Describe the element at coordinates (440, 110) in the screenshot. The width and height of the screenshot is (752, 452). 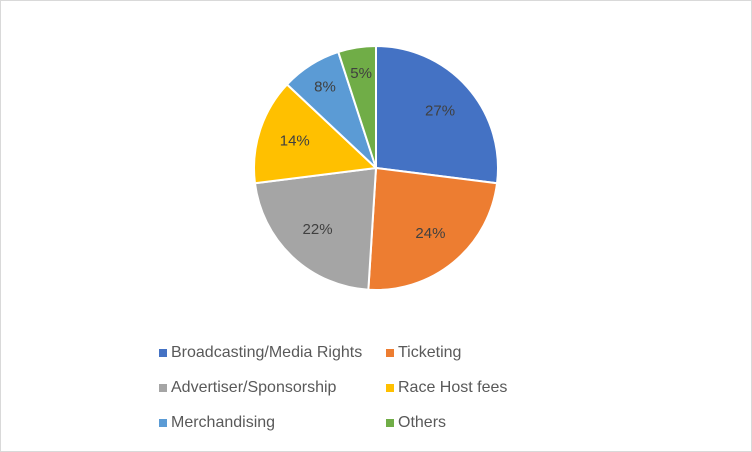
I see `data-label: 27%` at that location.